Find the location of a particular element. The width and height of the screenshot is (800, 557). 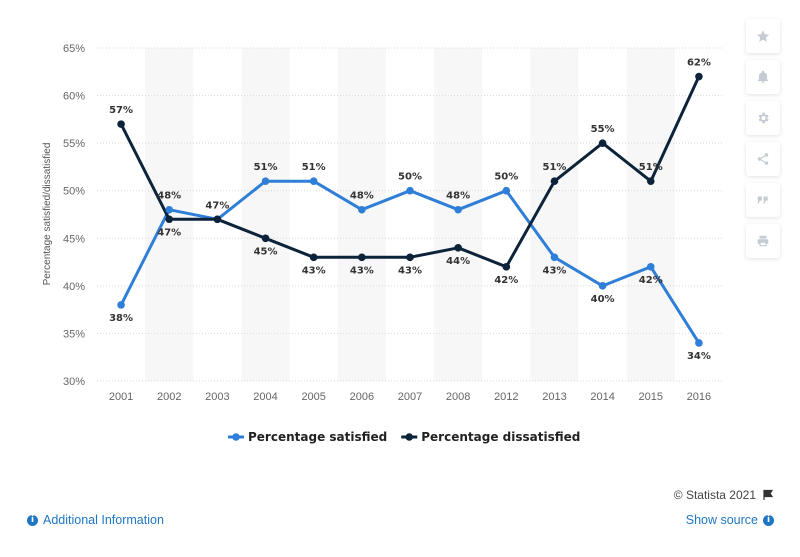

x-tick-label: 2008 is located at coordinates (458, 397).